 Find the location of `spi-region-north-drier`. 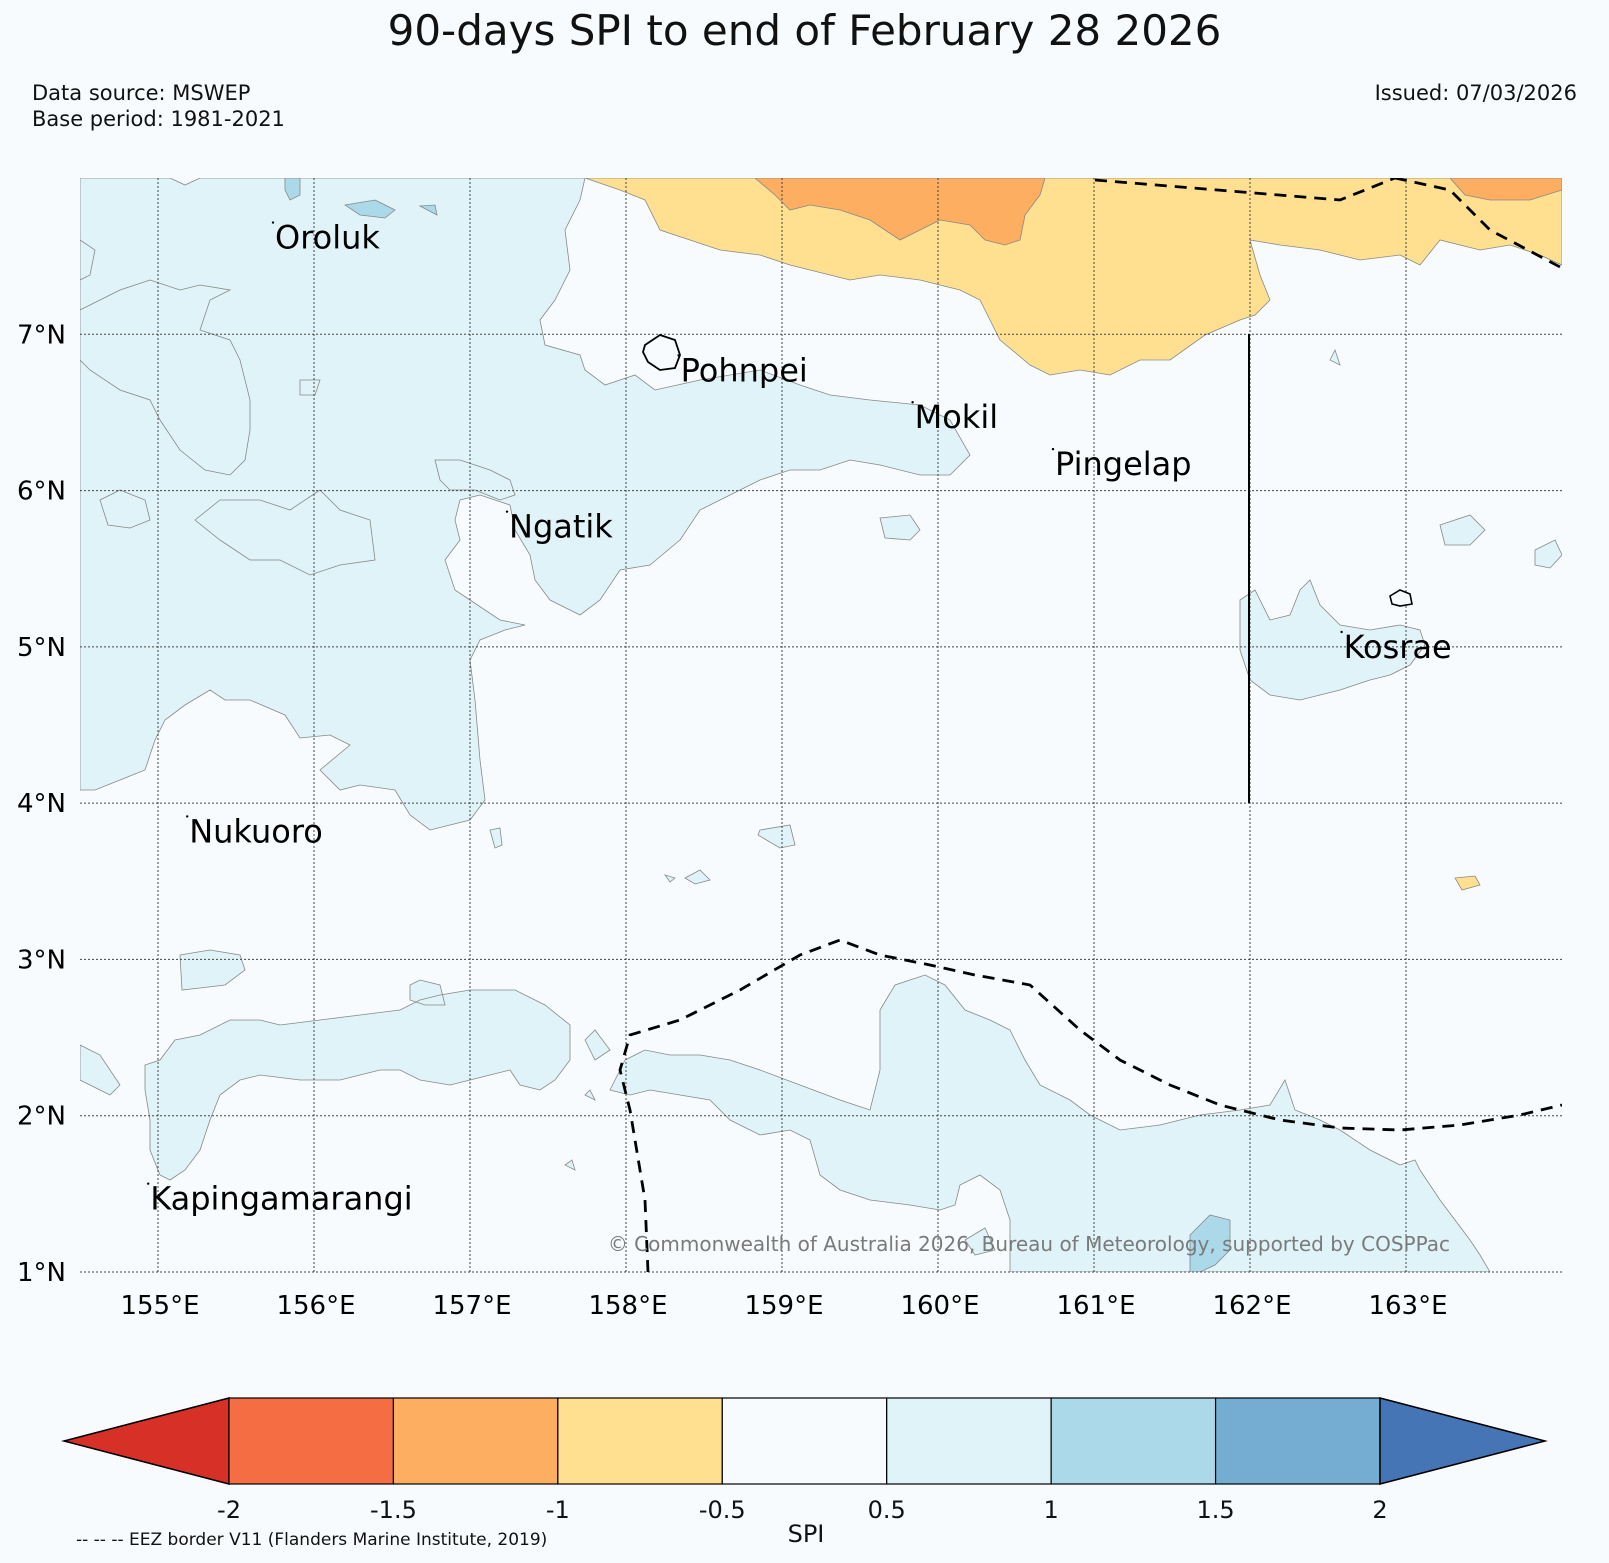

spi-region-north-drier is located at coordinates (900, 212).